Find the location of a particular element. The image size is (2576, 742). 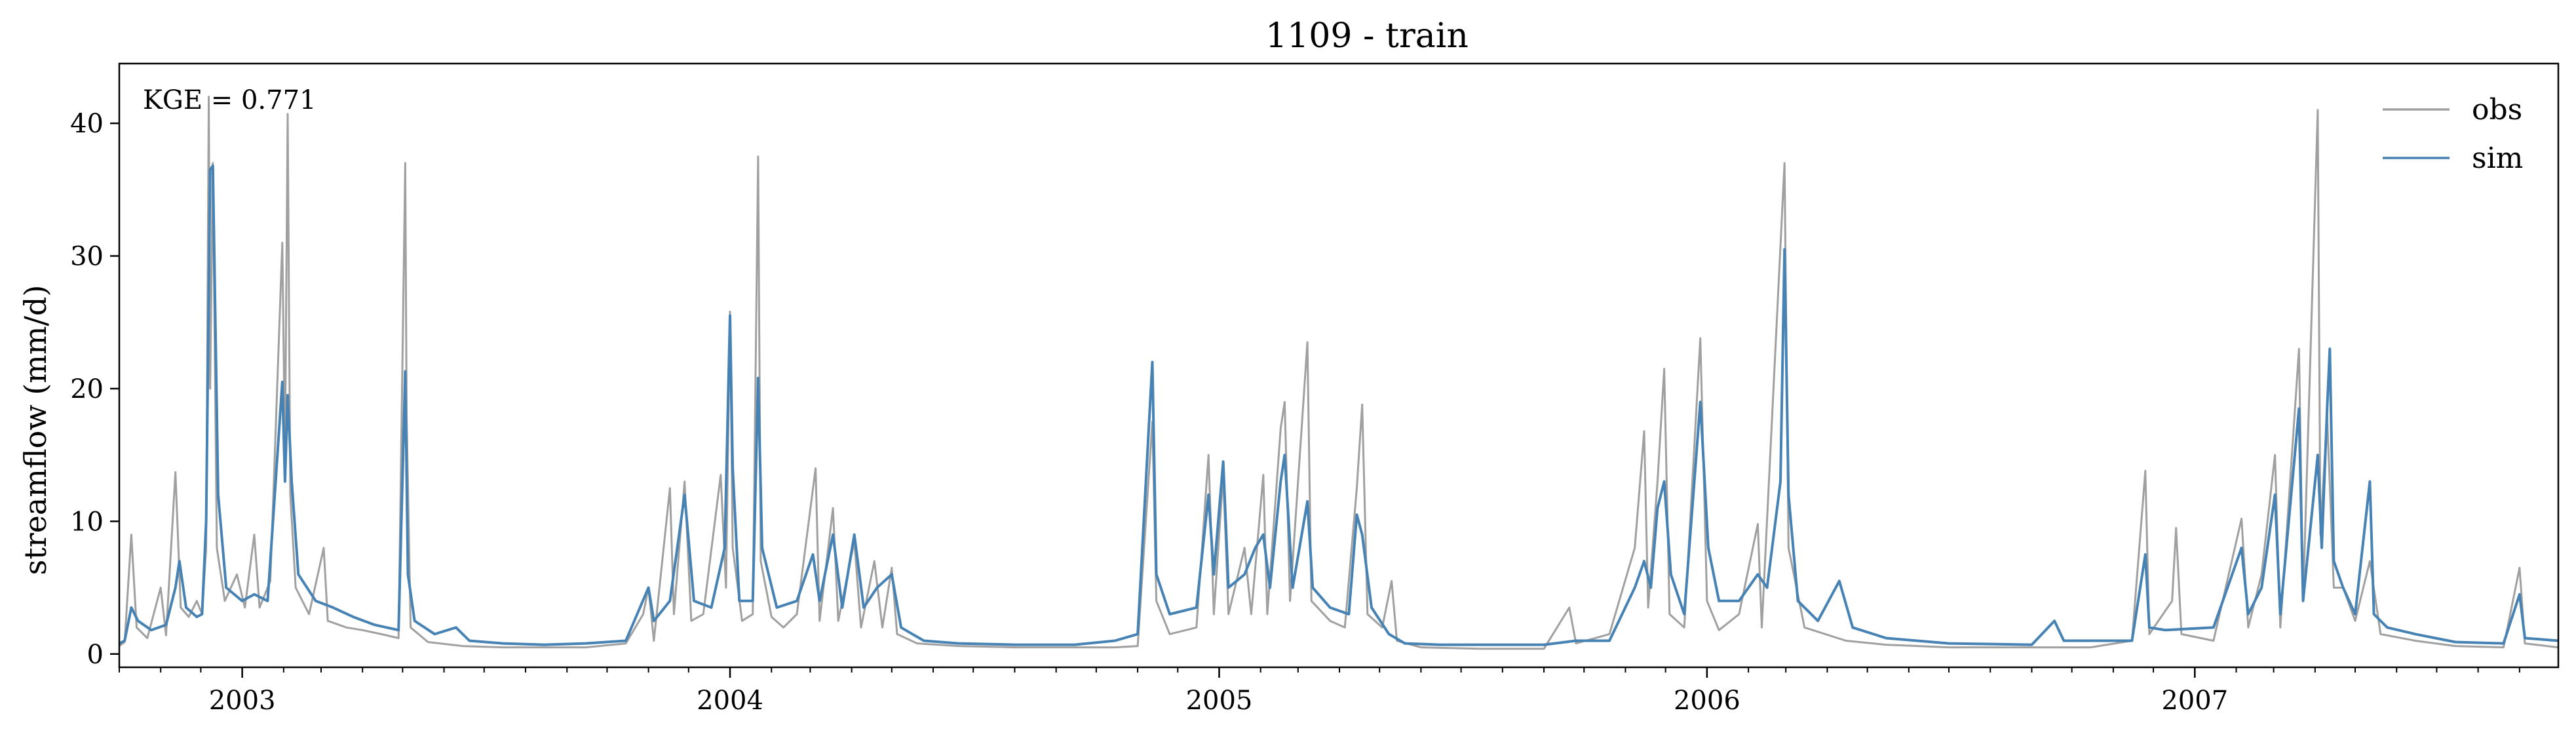

y-axis: 0 10 20 30 40 is located at coordinates (94, 389).